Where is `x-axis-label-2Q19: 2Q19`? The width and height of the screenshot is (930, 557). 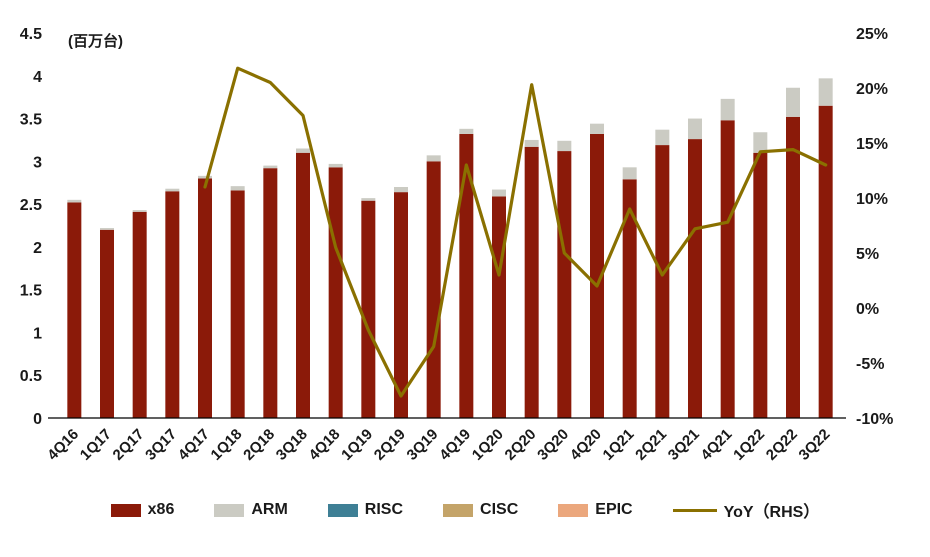 x-axis-label-2Q19: 2Q19 is located at coordinates (390, 445).